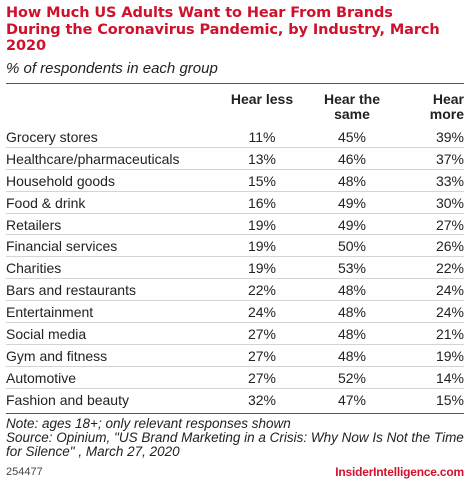 The width and height of the screenshot is (470, 484). What do you see at coordinates (449, 224) in the screenshot?
I see `value-hear-more: 27%` at bounding box center [449, 224].